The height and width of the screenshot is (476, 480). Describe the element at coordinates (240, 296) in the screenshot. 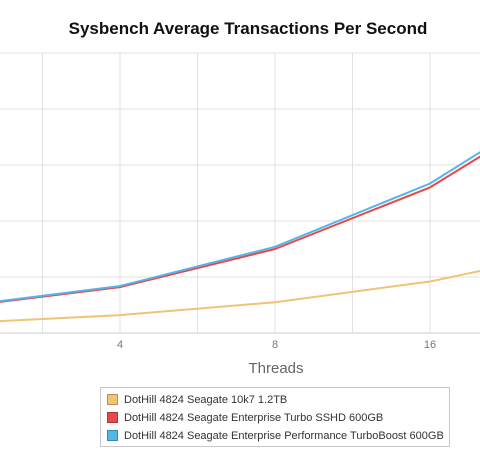

I see `series-line` at that location.